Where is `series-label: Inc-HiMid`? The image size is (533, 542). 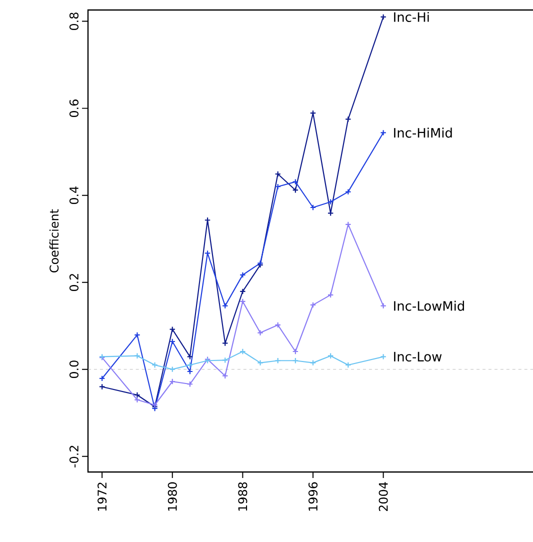
series-label: Inc-HiMid is located at coordinates (423, 133).